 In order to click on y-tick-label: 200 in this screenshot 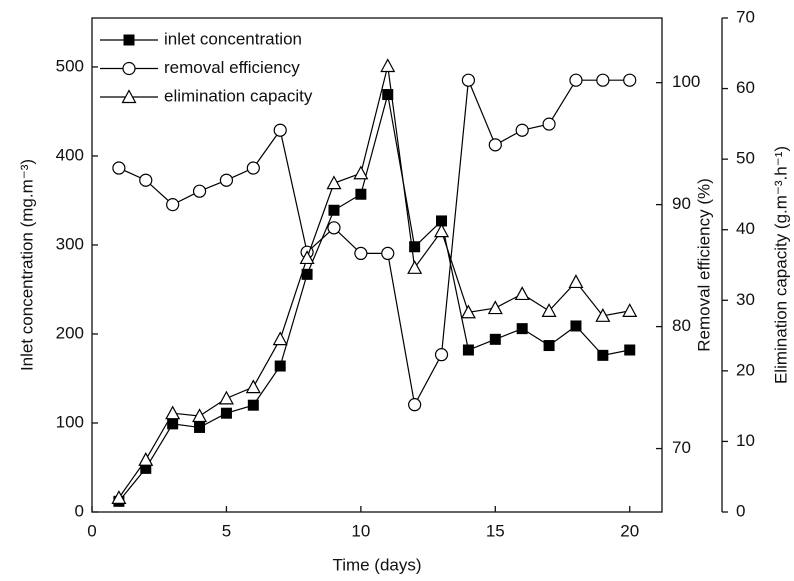, I will do `click(70, 332)`.